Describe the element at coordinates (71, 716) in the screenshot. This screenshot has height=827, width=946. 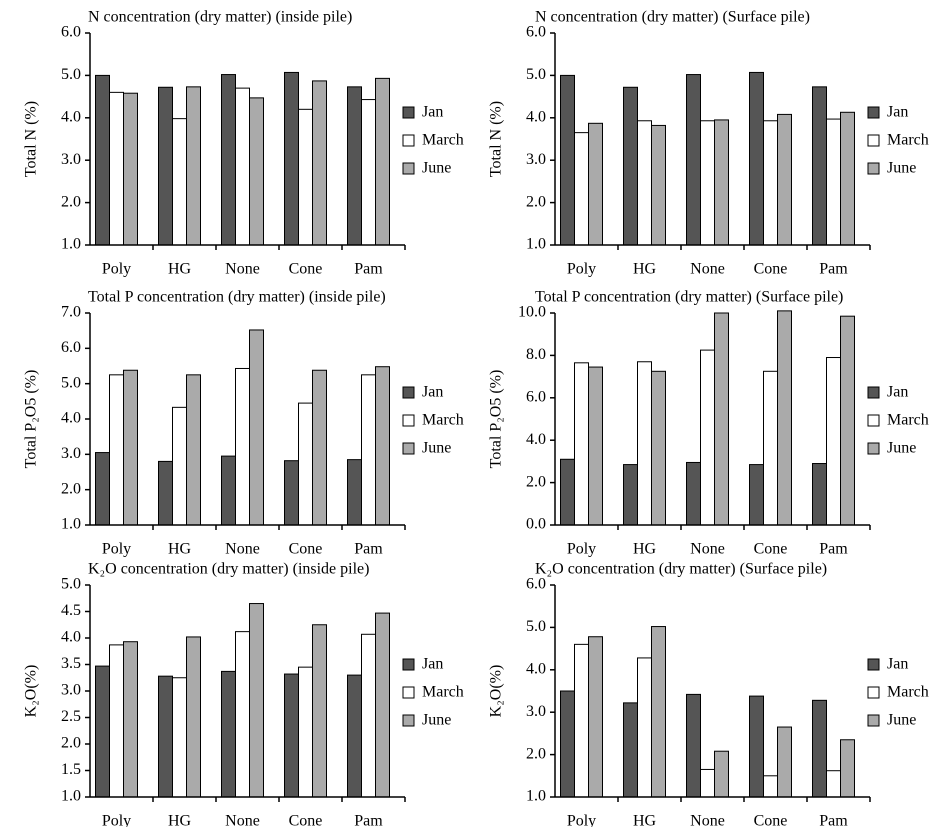
I see `y-tick-label: 2.5` at that location.